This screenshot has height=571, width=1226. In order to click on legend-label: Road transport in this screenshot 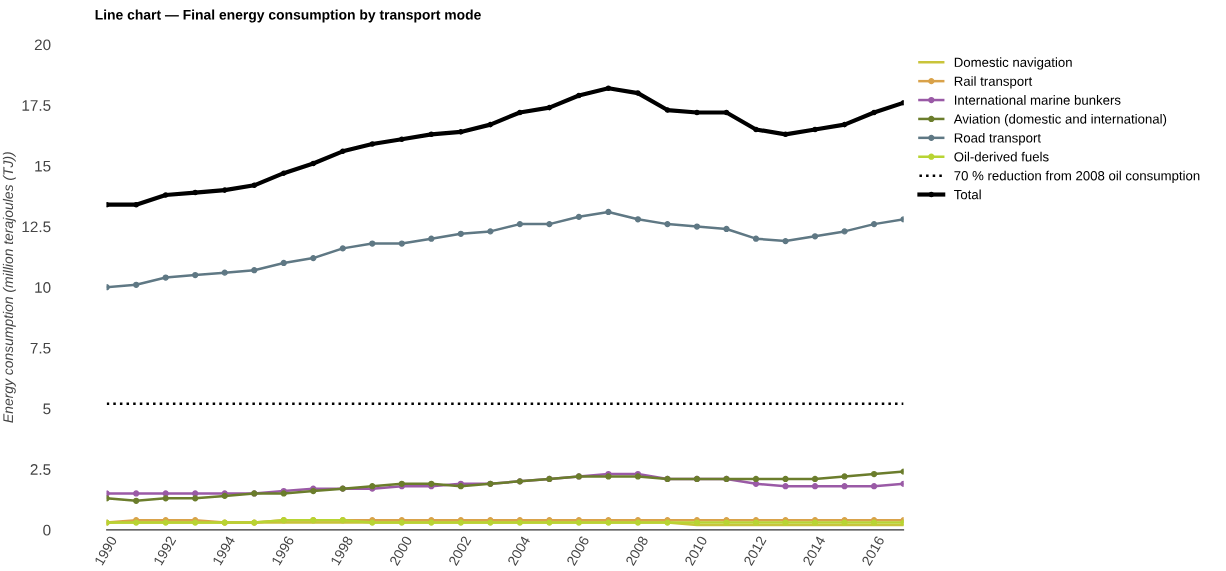, I will do `click(997, 139)`.